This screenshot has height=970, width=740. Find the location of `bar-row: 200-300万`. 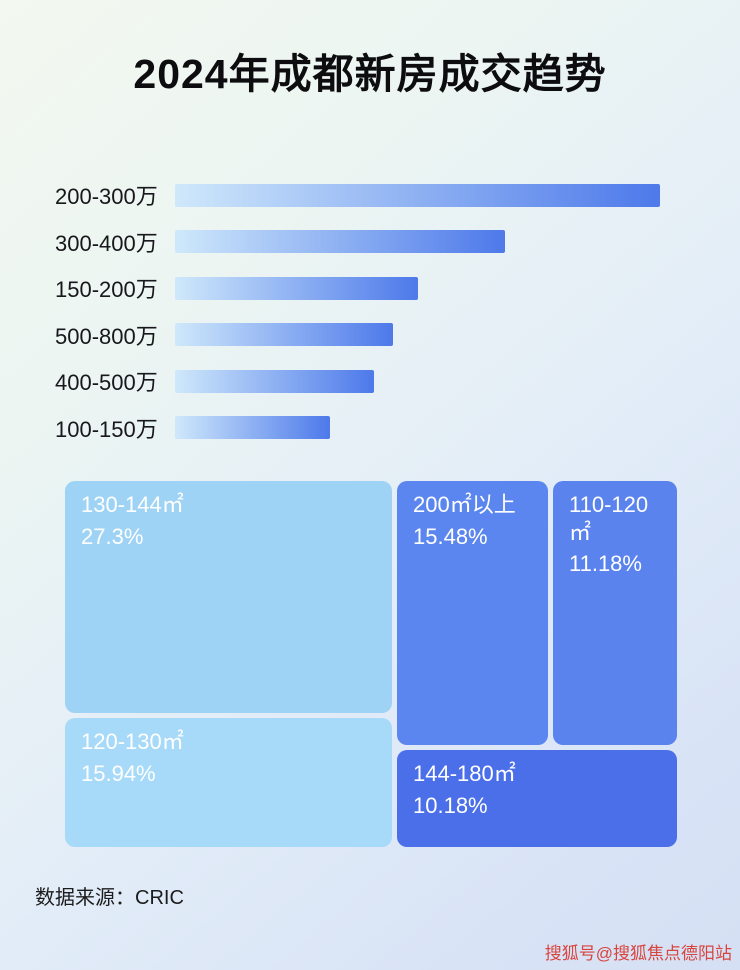

bar-row: 200-300万 is located at coordinates (357, 195).